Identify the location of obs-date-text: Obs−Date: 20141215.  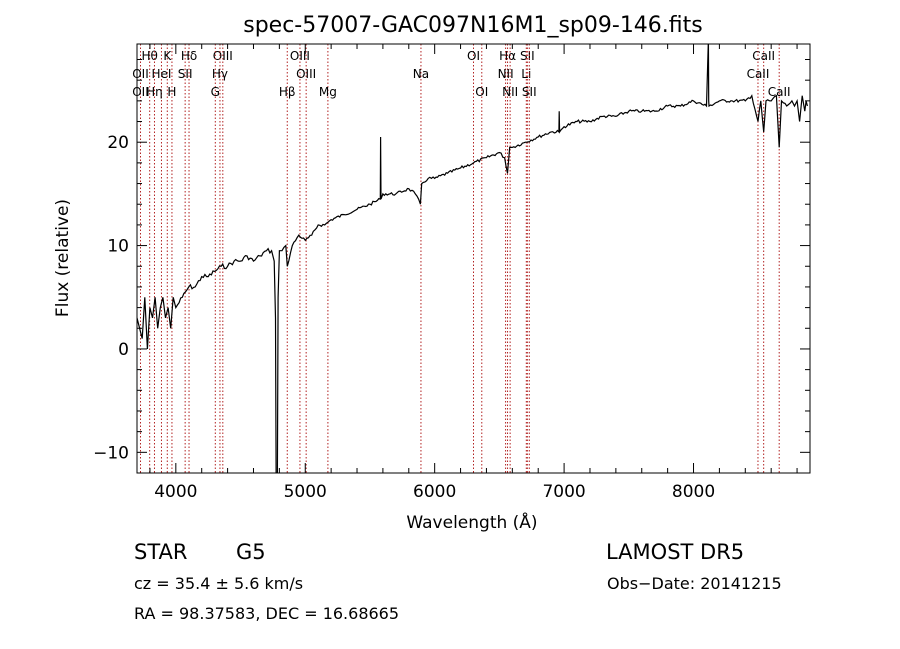
(694, 583).